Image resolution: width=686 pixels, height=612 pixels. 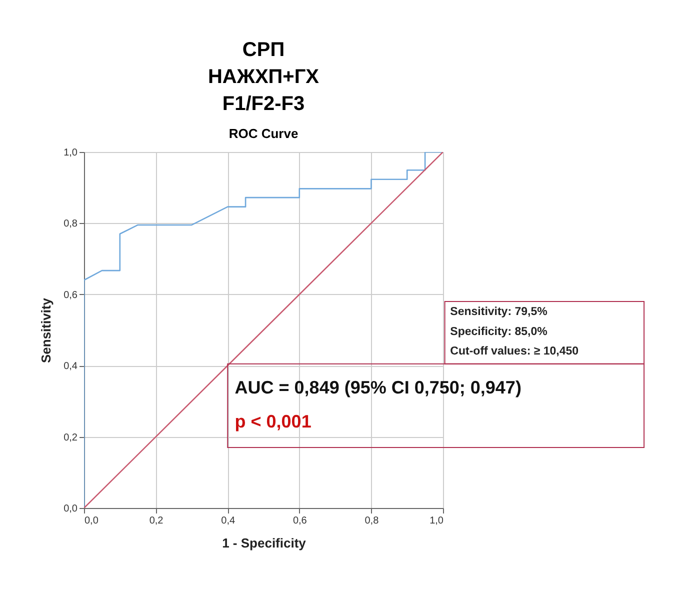 What do you see at coordinates (514, 351) in the screenshot?
I see `text: Cut-off values: ≥ 10,450` at bounding box center [514, 351].